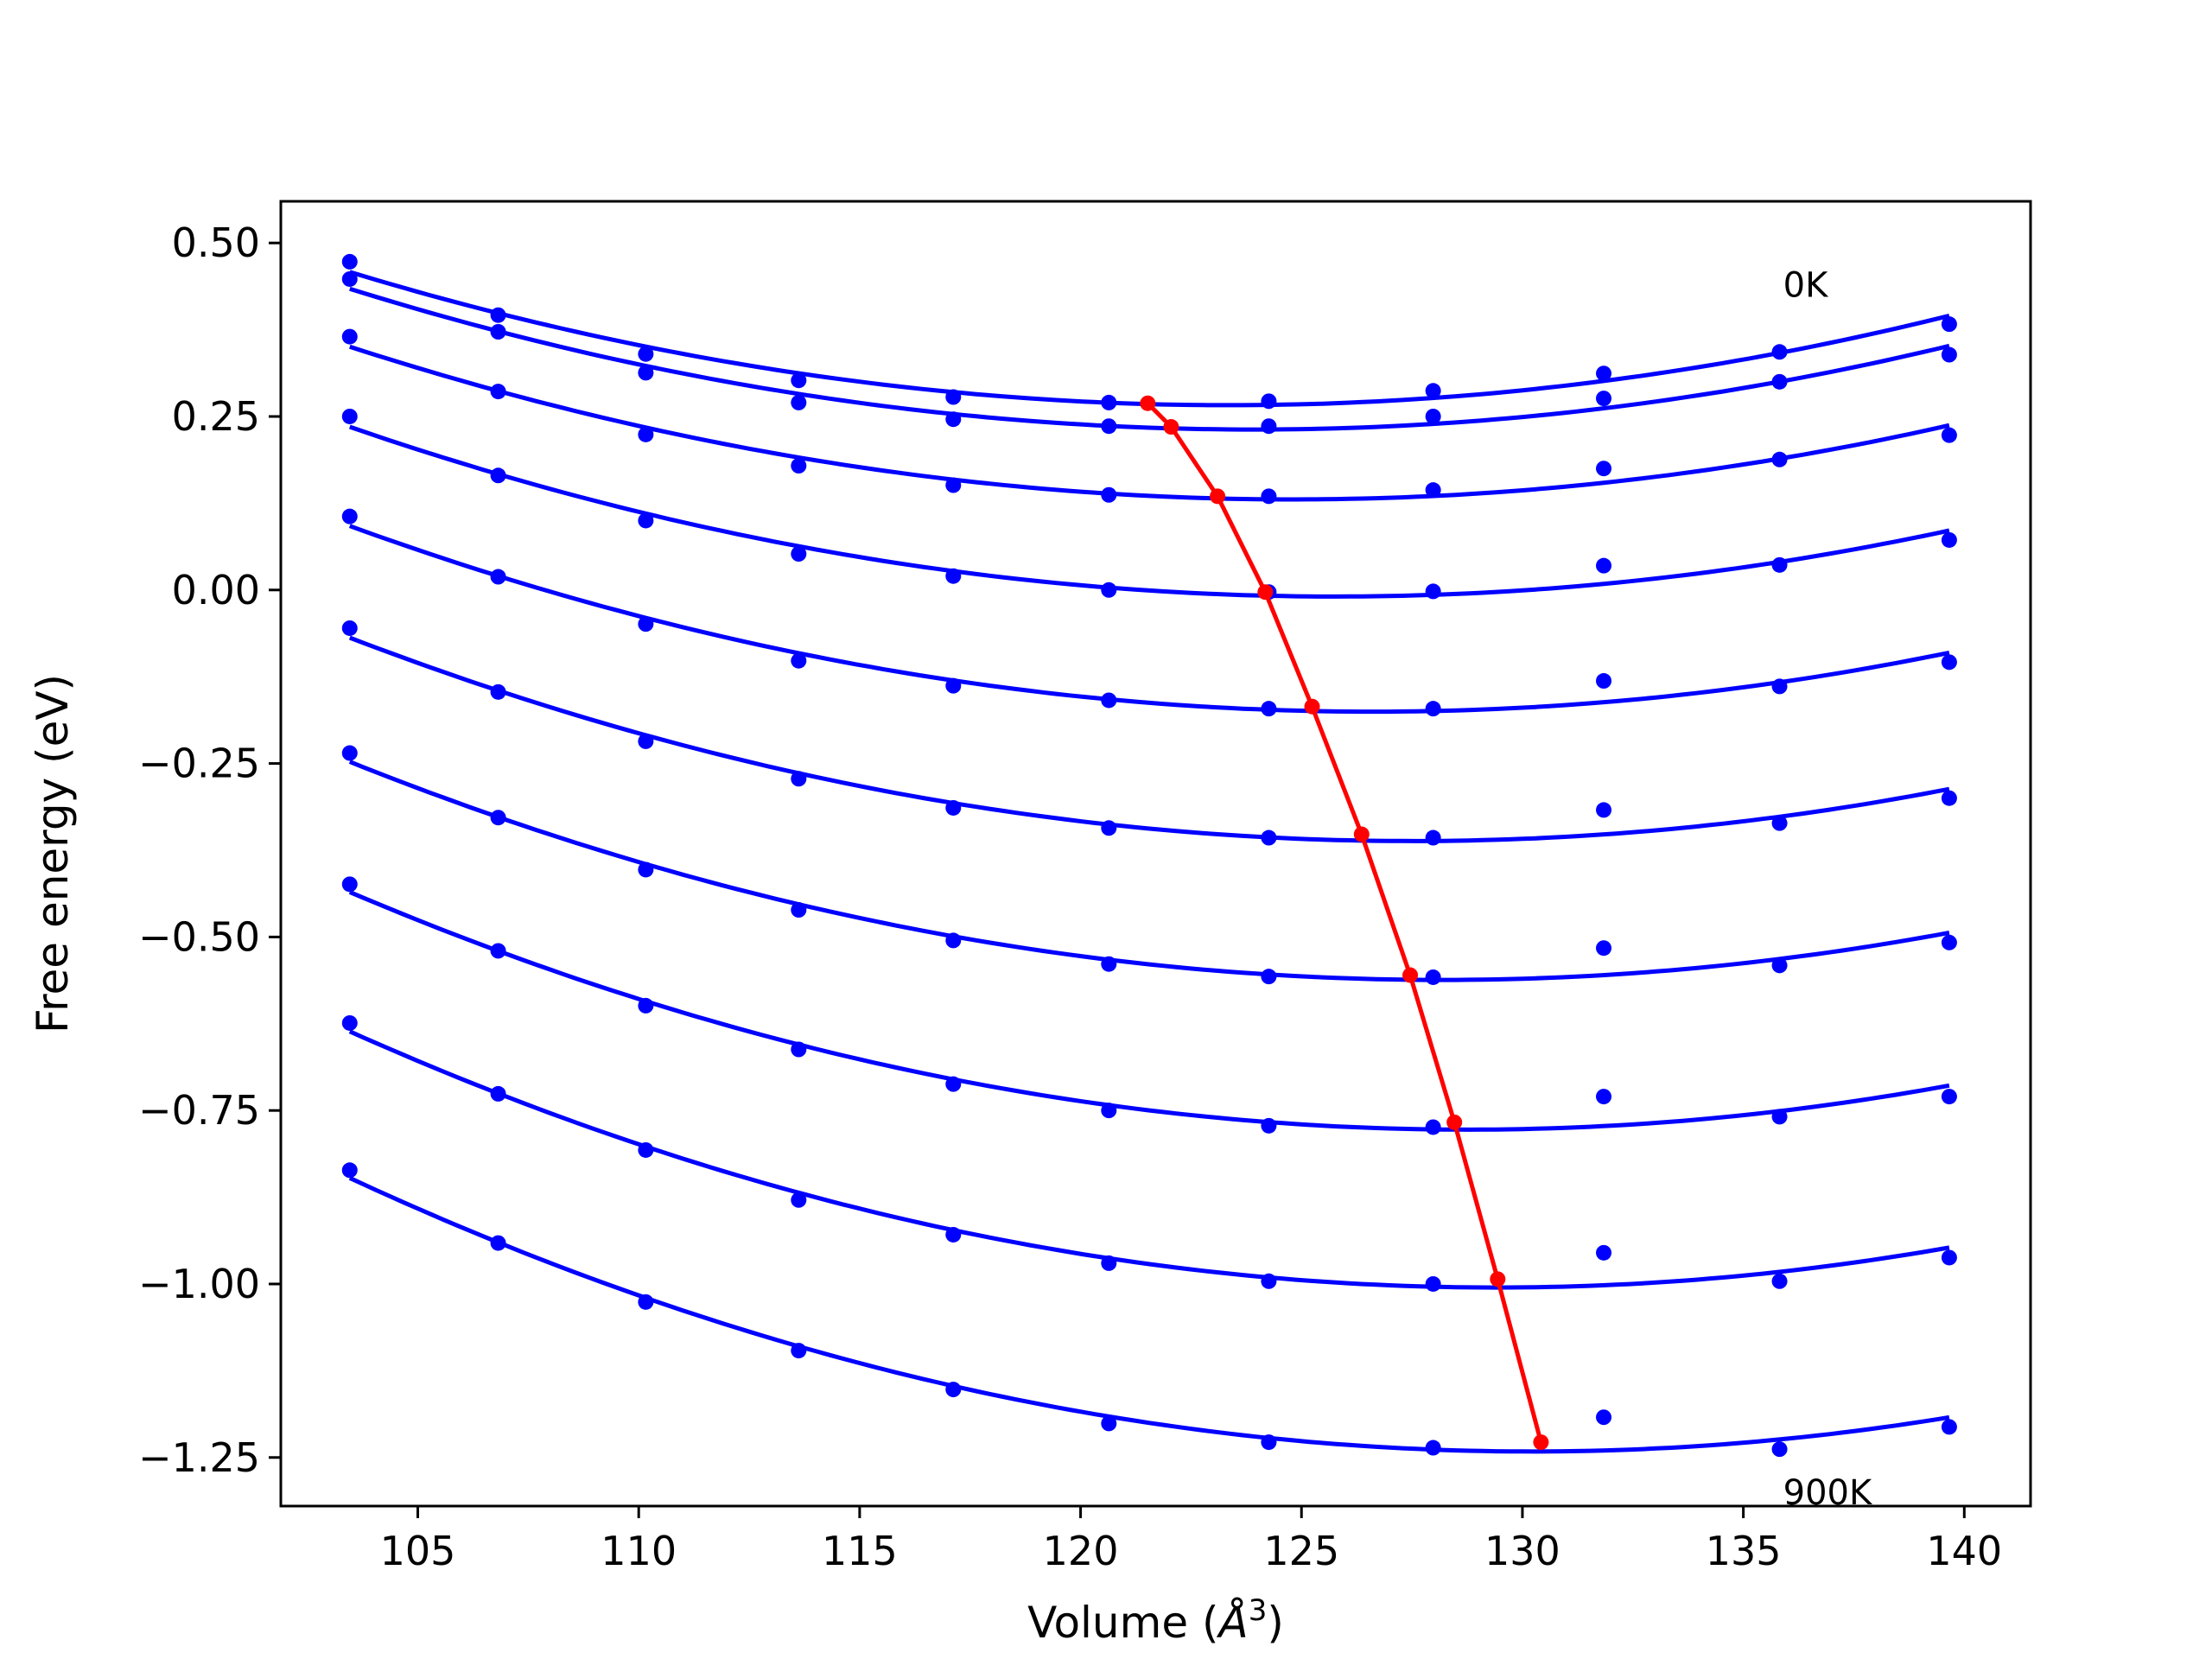 The width and height of the screenshot is (2212, 1659). What do you see at coordinates (216, 590) in the screenshot?
I see `y-tick-label: 0.00` at bounding box center [216, 590].